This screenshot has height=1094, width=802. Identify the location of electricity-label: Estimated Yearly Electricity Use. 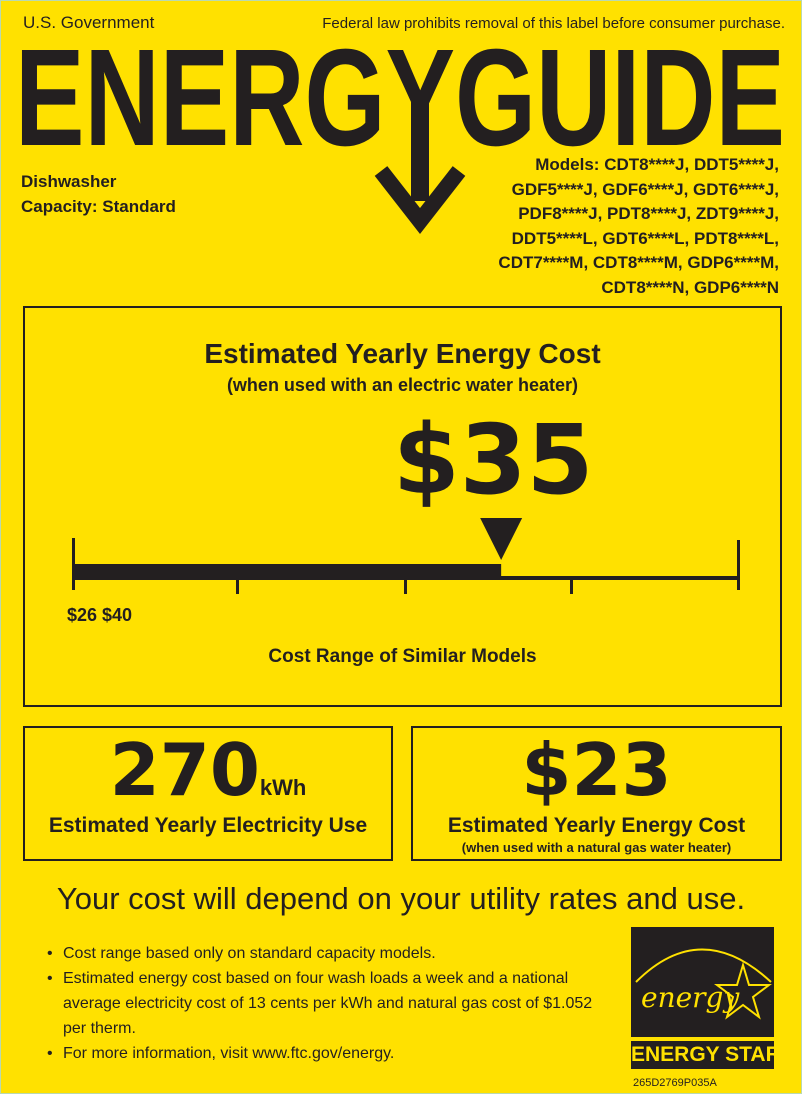
(208, 825).